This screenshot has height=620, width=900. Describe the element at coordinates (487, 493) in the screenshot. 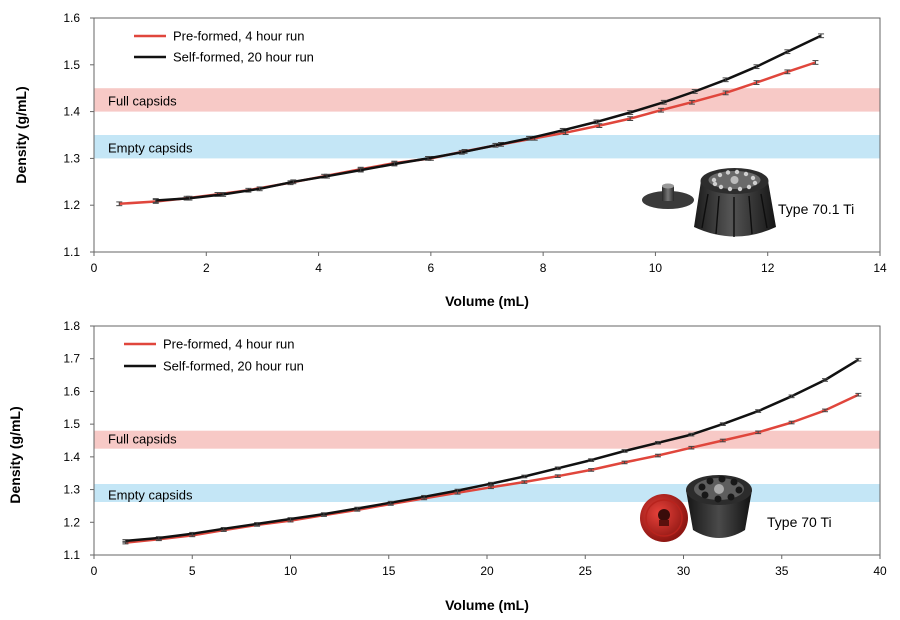

I see `band-empty-capsids` at that location.